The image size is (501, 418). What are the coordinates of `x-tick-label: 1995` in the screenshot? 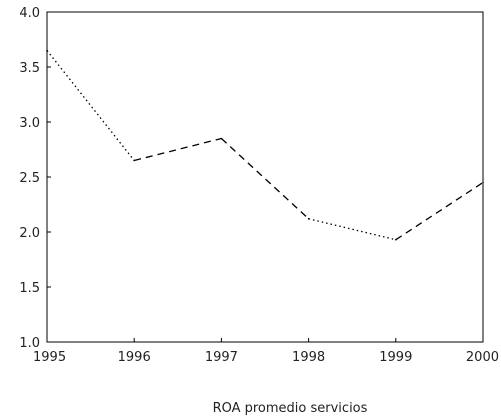 It's located at (49, 357).